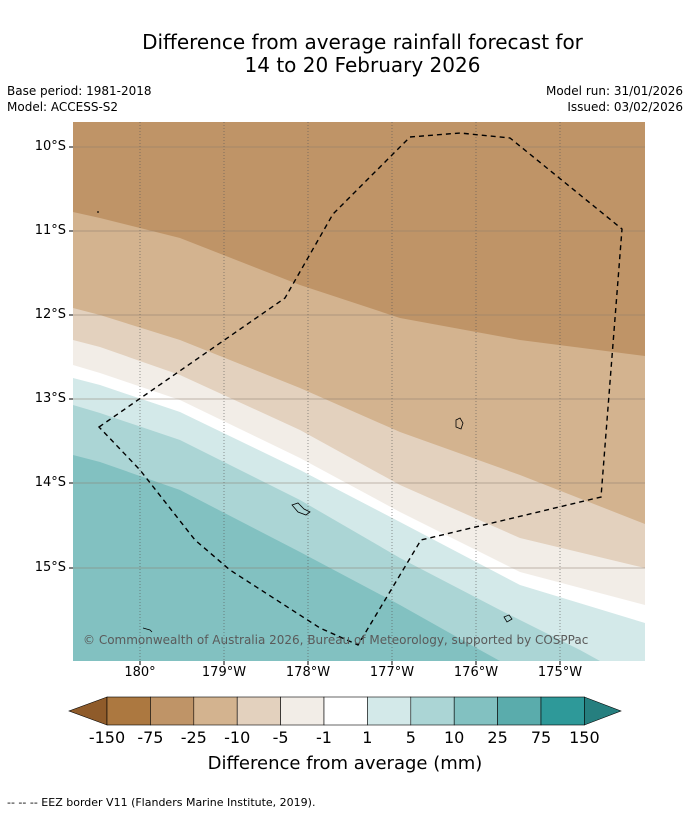 The height and width of the screenshot is (816, 690). What do you see at coordinates (237, 737) in the screenshot?
I see `colorbar-label: -10` at bounding box center [237, 737].